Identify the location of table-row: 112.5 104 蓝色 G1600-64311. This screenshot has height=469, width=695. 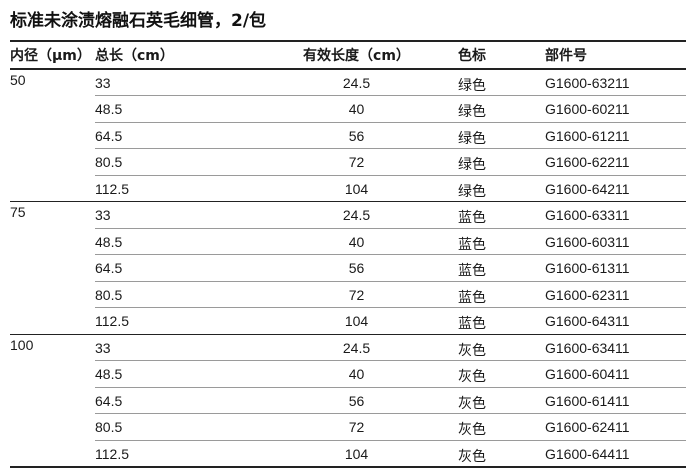
(348, 321).